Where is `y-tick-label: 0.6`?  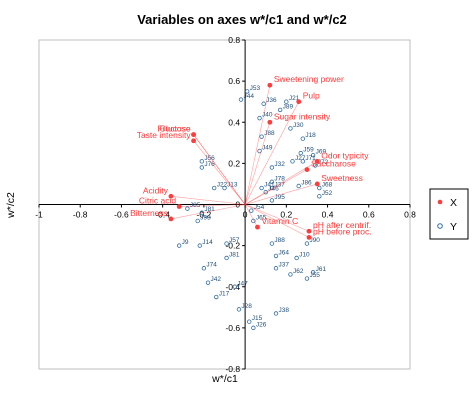 y-tick-label: 0.6 is located at coordinates (234, 81).